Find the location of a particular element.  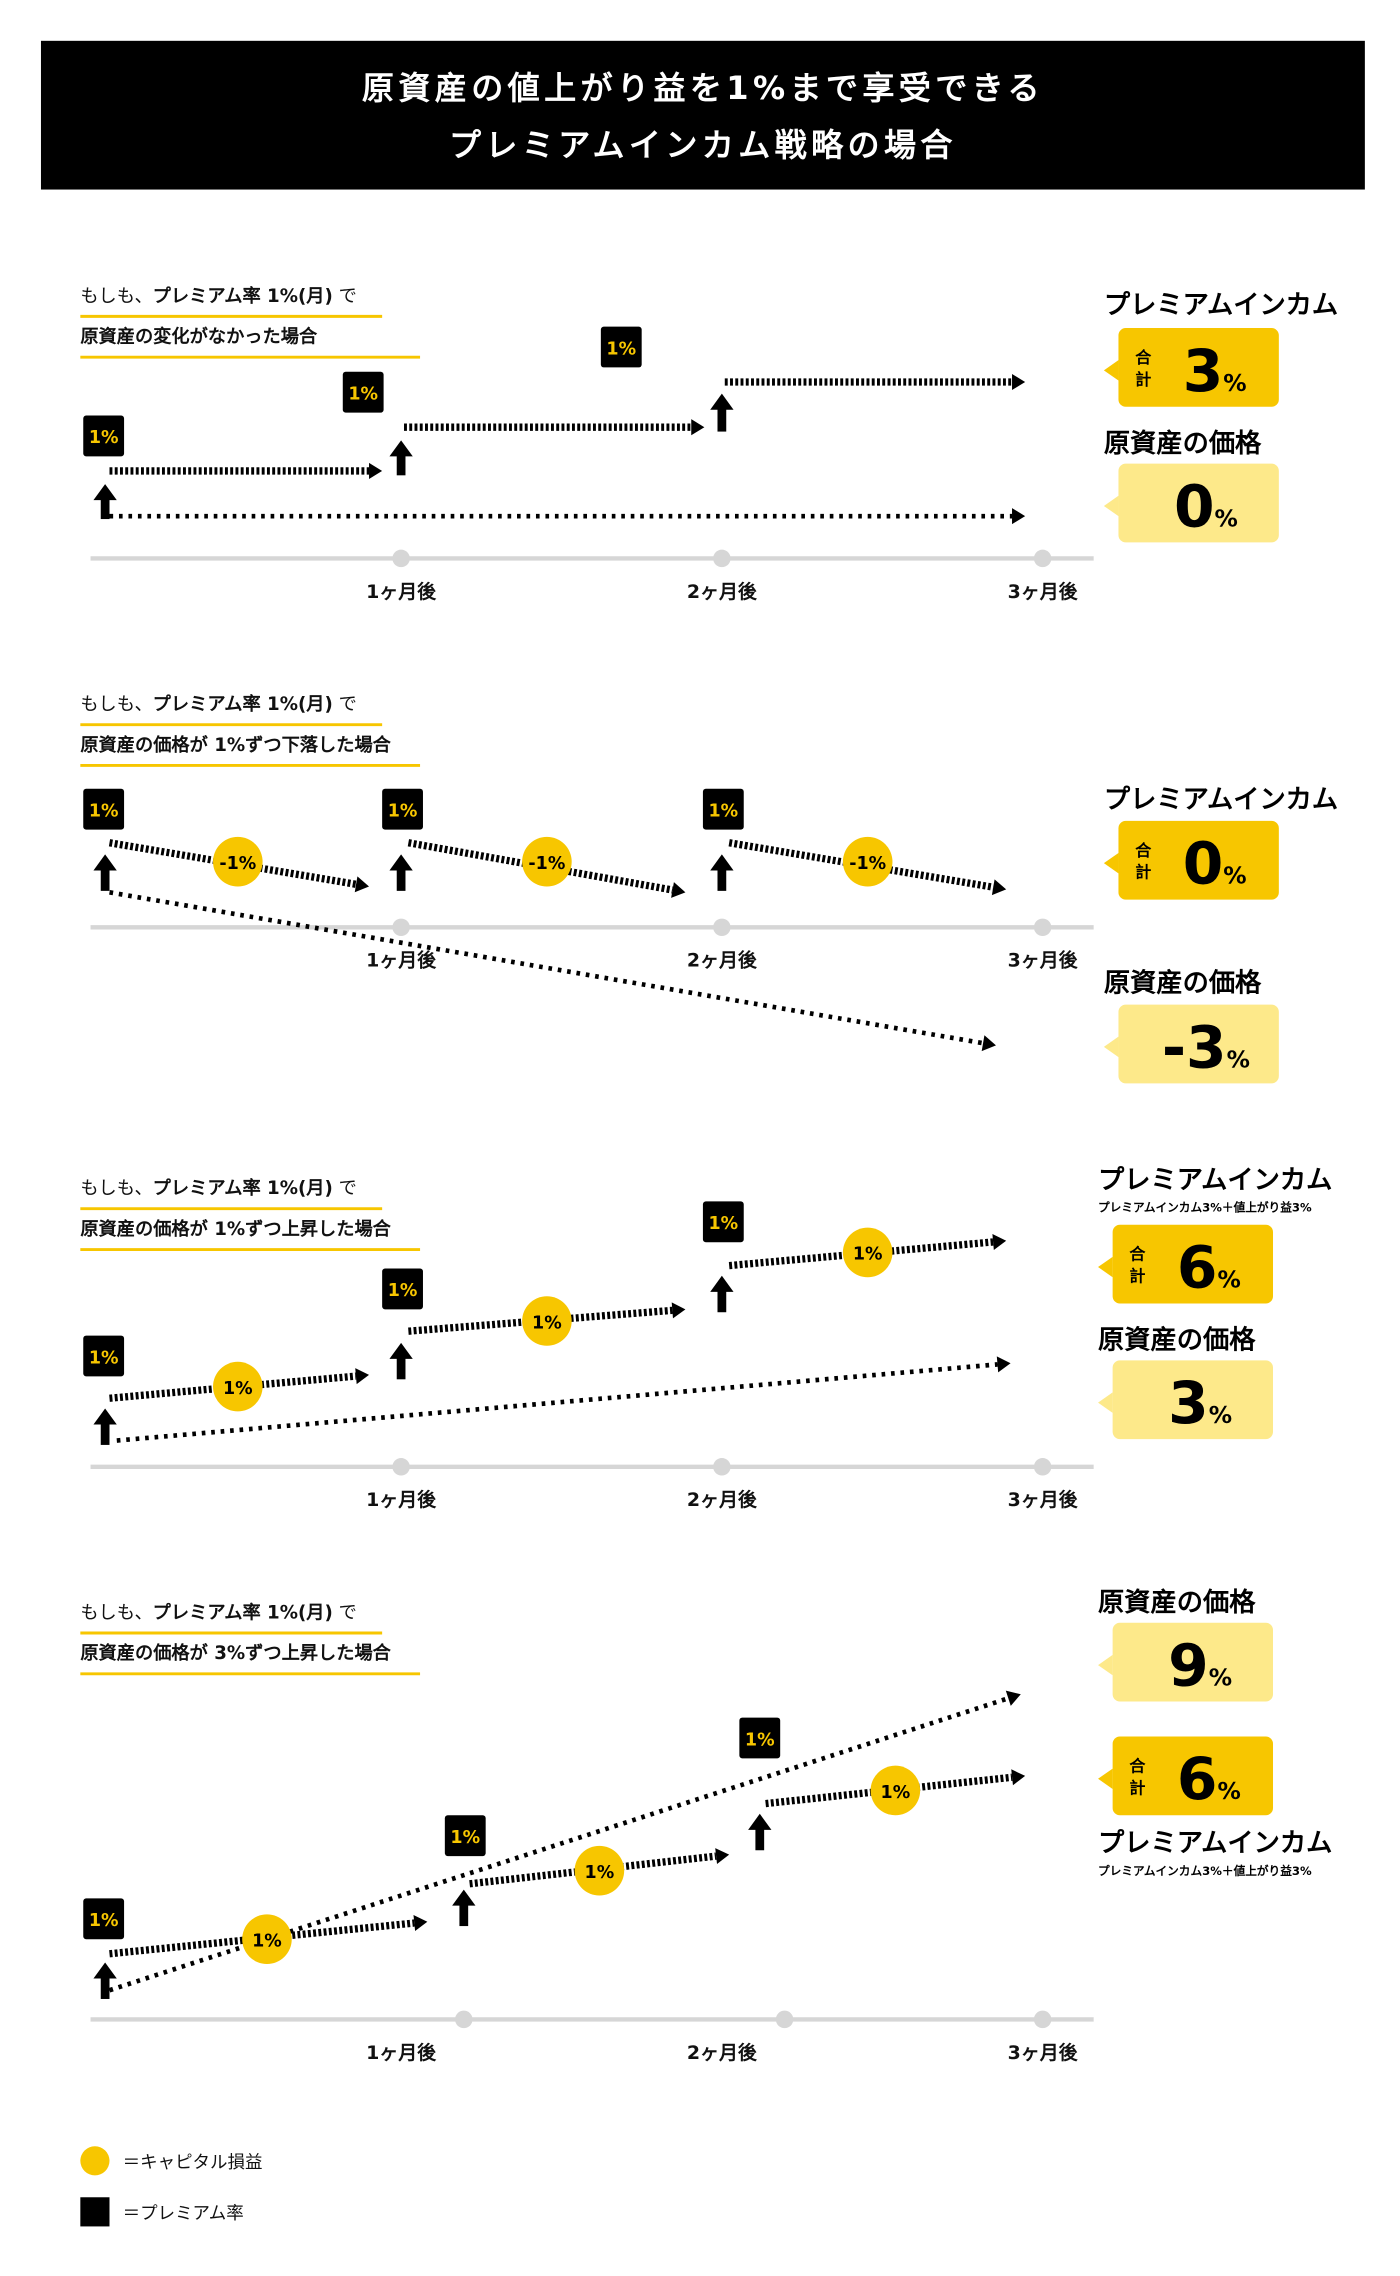

income-total-callout-value: 6% is located at coordinates (1209, 1779).